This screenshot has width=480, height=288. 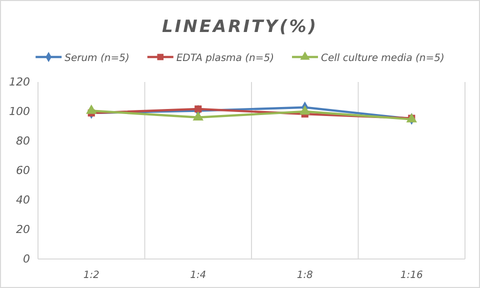 What do you see at coordinates (240, 27) in the screenshot?
I see `chart-title: LINEARITY(%)` at bounding box center [240, 27].